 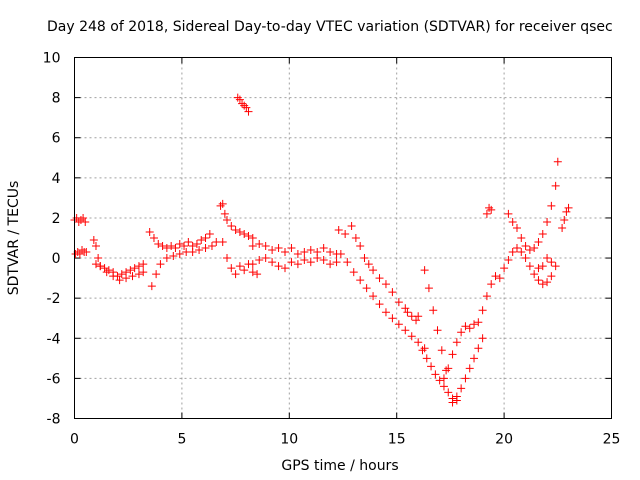 I want to click on series-arc-e, so click(x=179, y=240).